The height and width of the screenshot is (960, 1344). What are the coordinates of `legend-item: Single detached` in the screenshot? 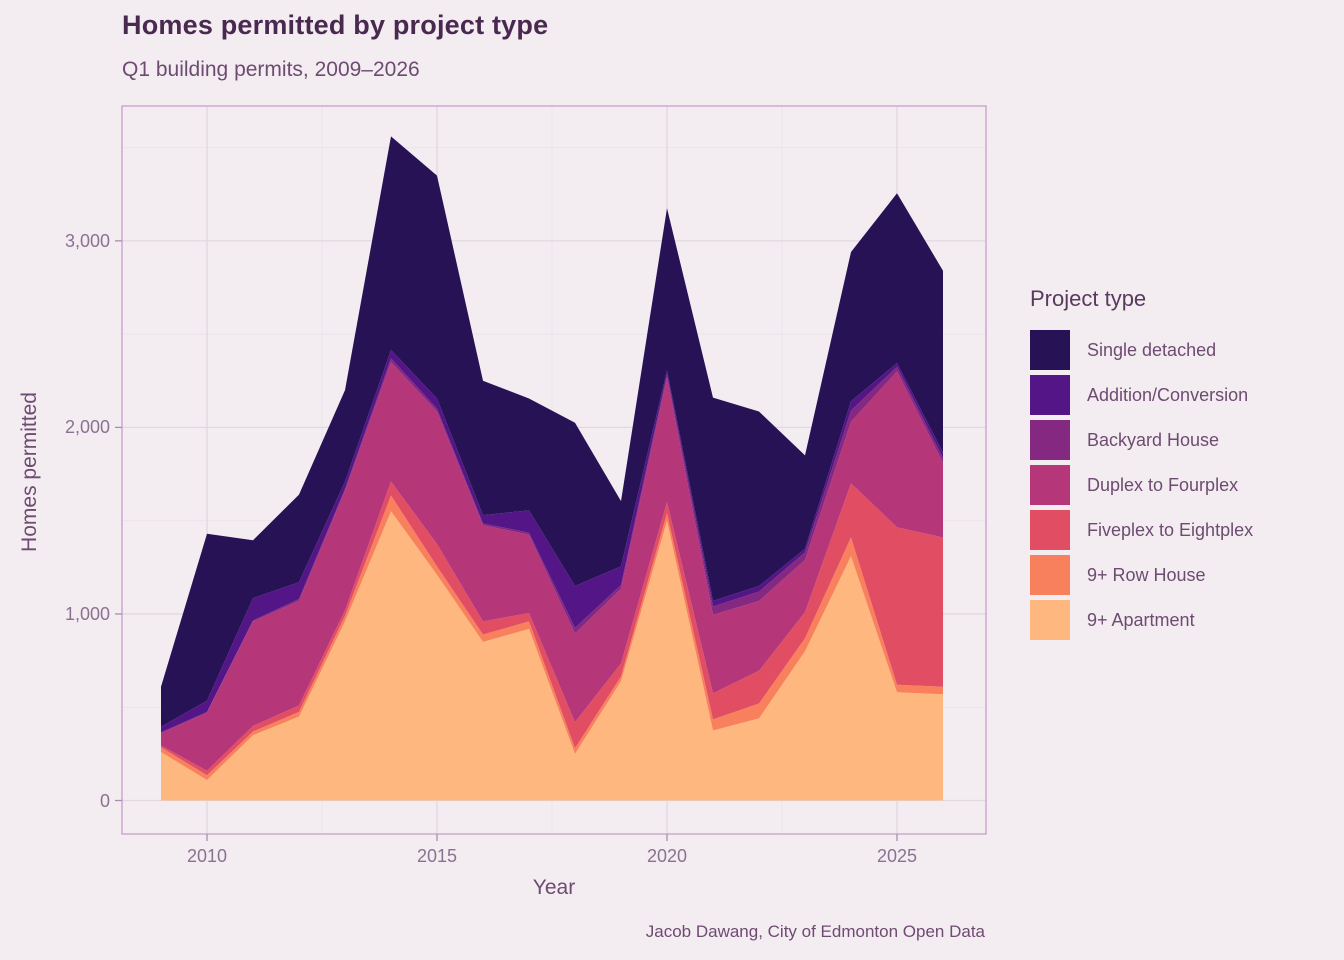 It's located at (1180, 350).